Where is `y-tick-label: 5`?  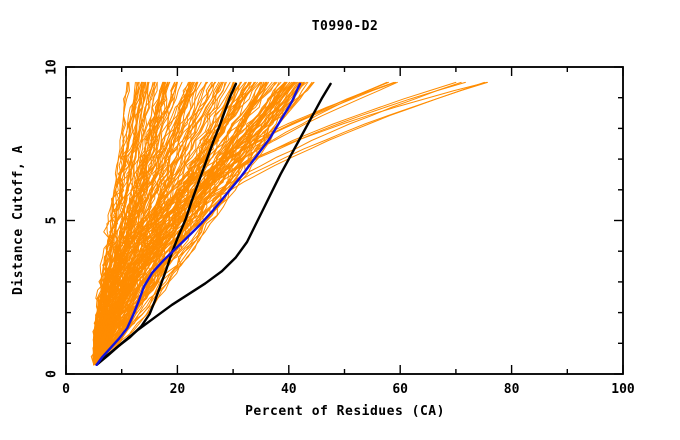 y-tick-label: 5 is located at coordinates (52, 221).